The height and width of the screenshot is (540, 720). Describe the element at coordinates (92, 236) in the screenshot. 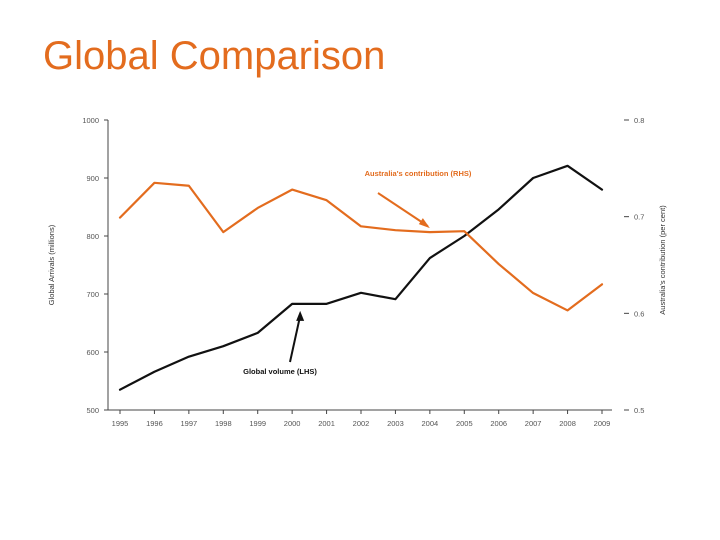

I see `left-tick-label: 800` at that location.